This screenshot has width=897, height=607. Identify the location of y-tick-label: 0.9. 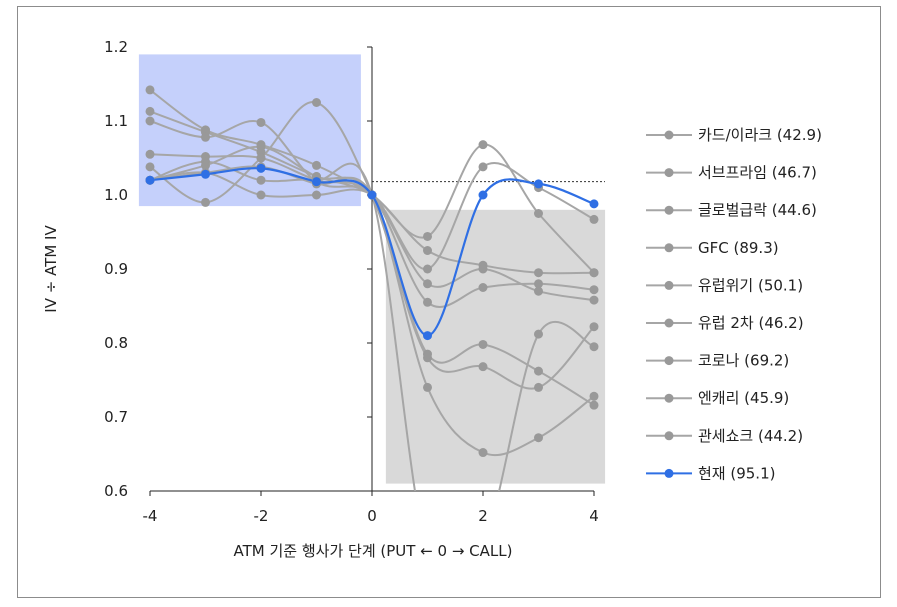
(116, 269).